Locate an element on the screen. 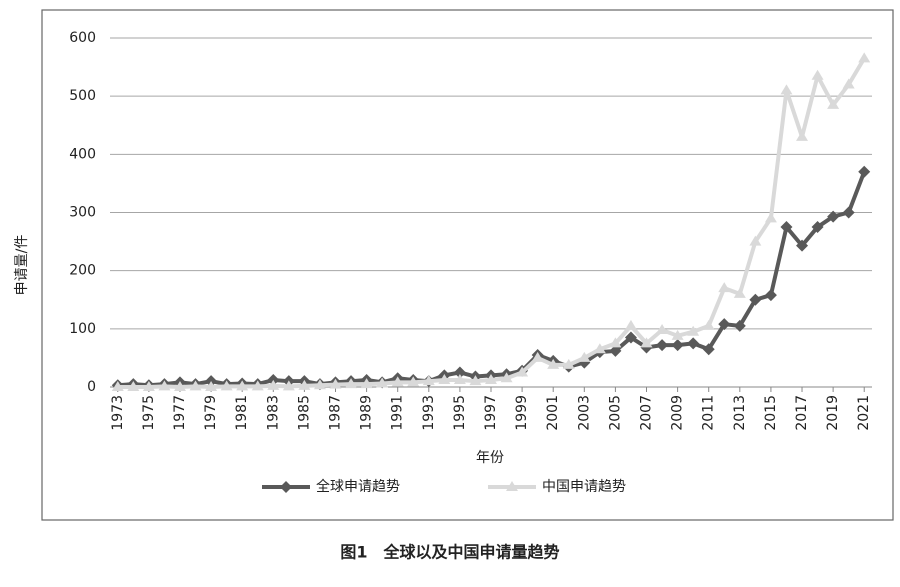 Image resolution: width=900 pixels, height=587 pixels. x-tick-label: 1993 is located at coordinates (429, 413).